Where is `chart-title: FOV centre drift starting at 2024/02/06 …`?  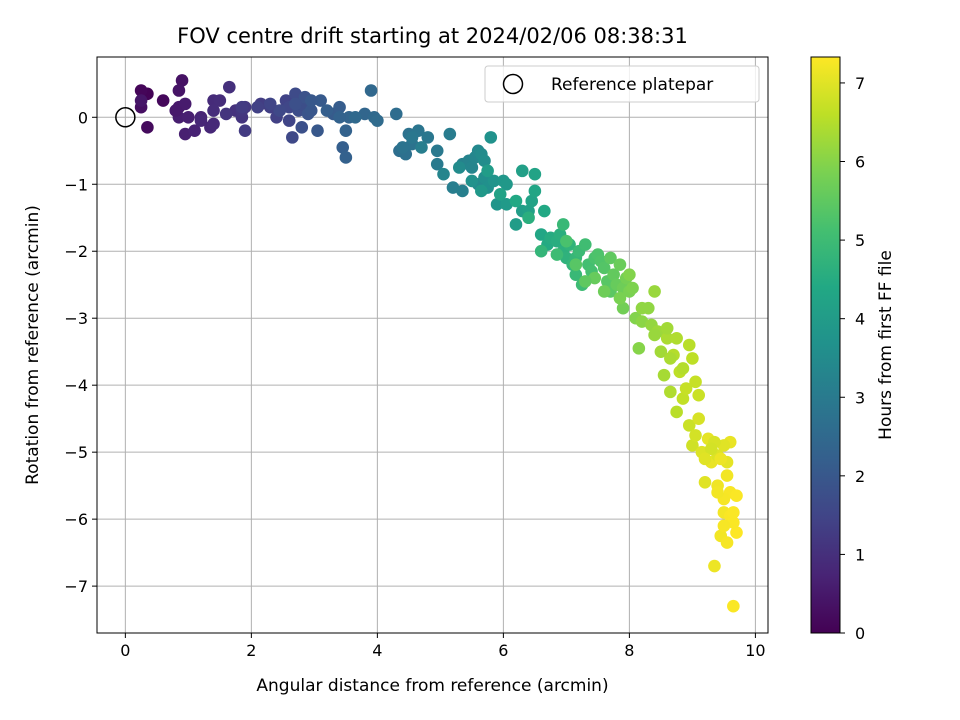 chart-title: FOV centre drift starting at 2024/02/06 … is located at coordinates (432, 36).